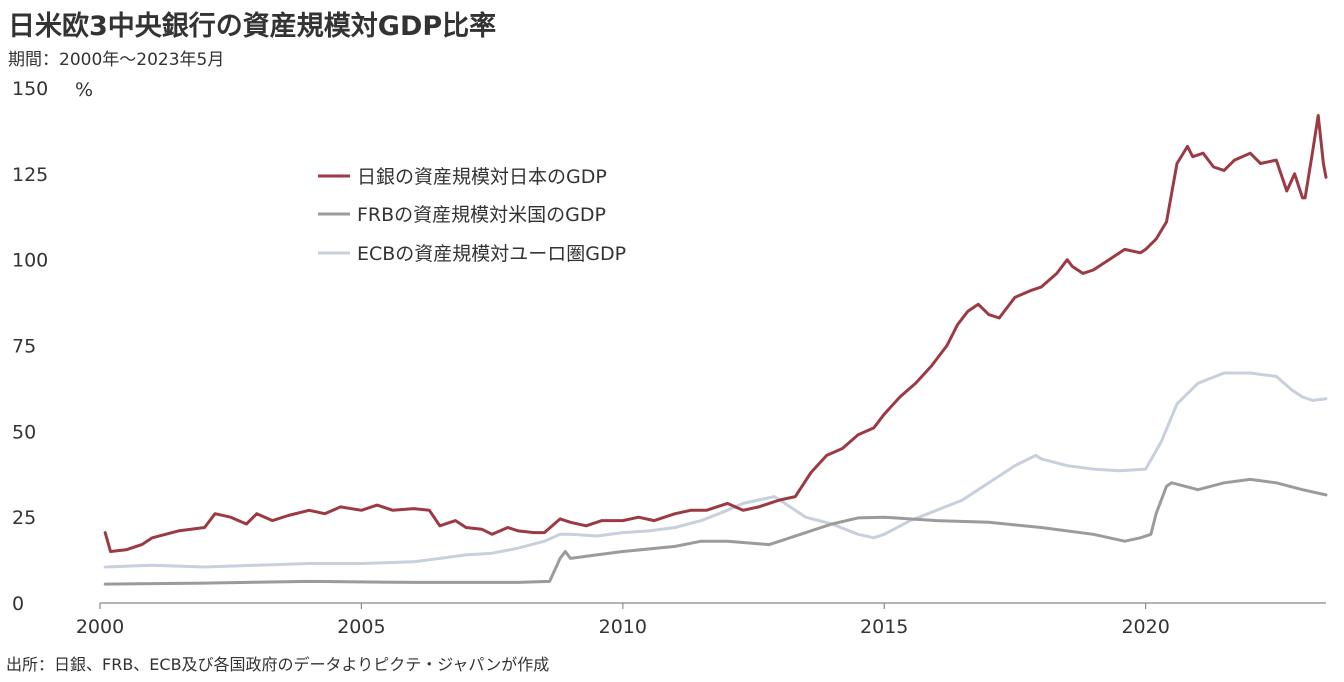 The image size is (1344, 682). Describe the element at coordinates (278, 664) in the screenshot. I see `source-note: 出所：日銀、FRB、ECB及び各国政府のデータよりピクテ・ジャパンが作成` at that location.